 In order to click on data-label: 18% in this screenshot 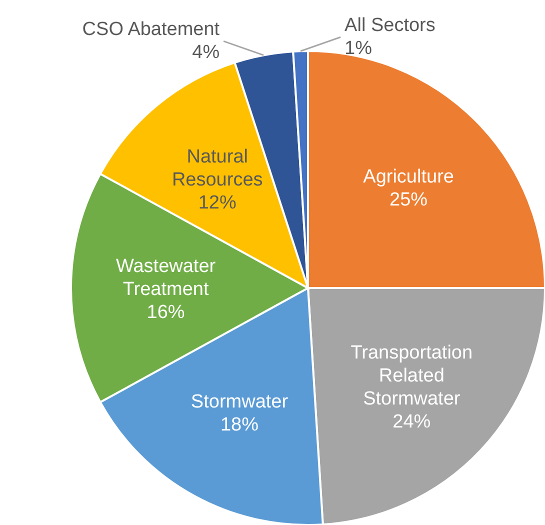, I will do `click(239, 425)`.